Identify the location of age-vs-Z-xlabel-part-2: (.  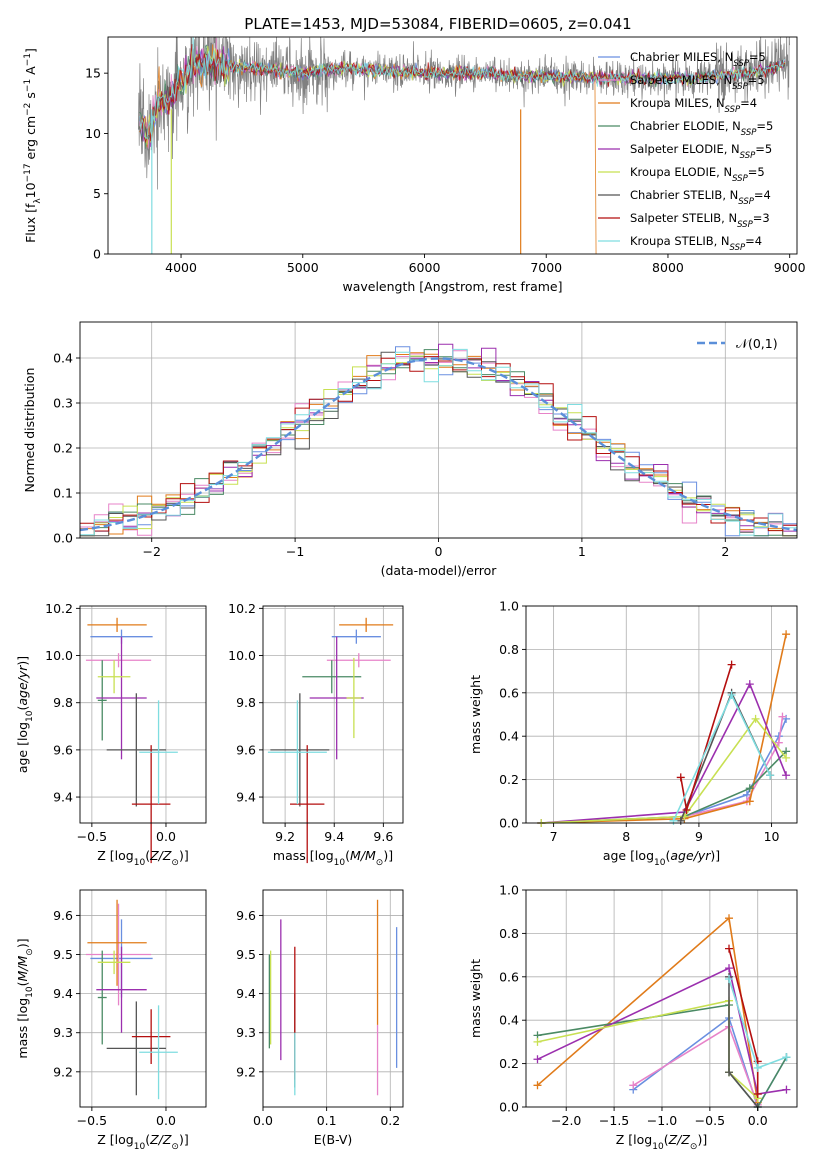
(147, 855).